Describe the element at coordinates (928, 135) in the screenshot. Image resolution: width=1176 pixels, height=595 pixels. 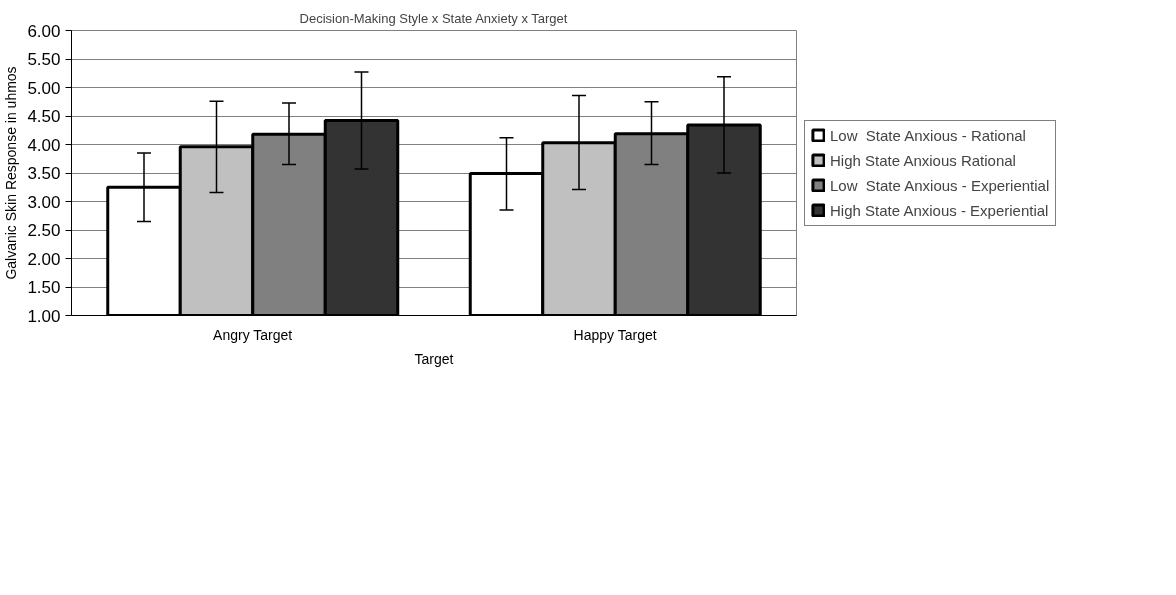
I see `legend-label: Low State Anxious - Rational` at that location.